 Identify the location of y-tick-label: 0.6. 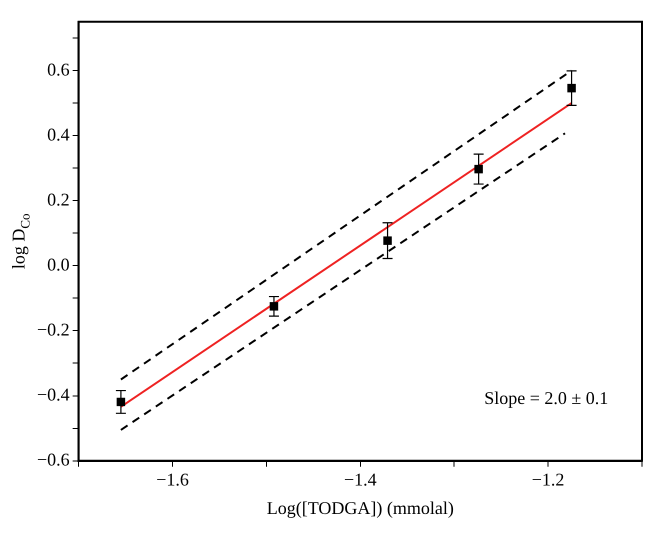
(58, 69).